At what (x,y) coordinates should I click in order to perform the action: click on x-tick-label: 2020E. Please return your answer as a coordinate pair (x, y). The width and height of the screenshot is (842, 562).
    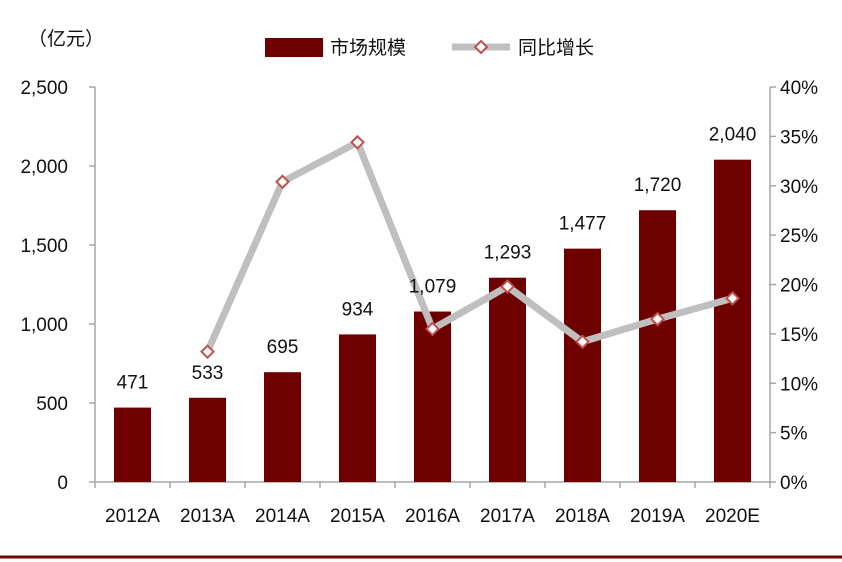
    Looking at the image, I should click on (732, 516).